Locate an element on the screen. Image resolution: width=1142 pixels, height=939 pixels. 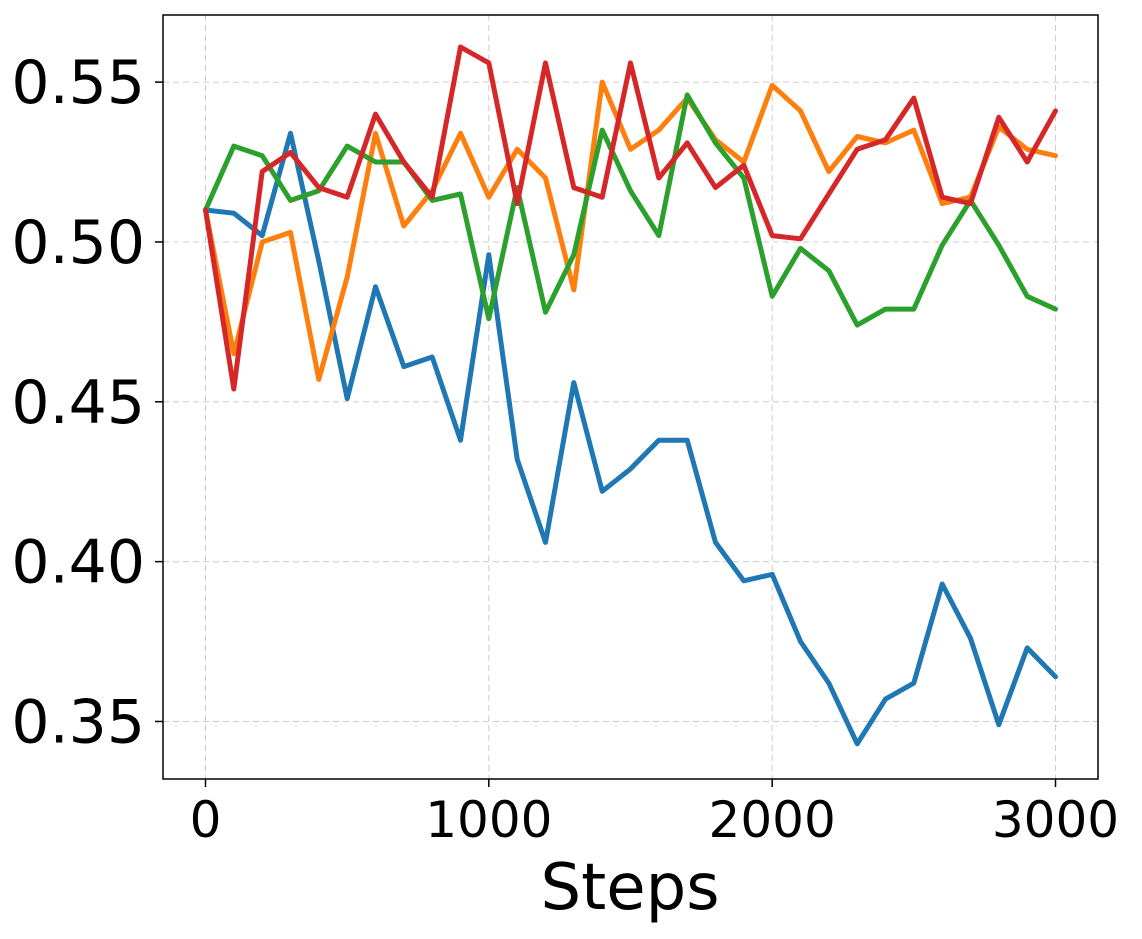
x-axis-label: Steps is located at coordinates (629, 888).